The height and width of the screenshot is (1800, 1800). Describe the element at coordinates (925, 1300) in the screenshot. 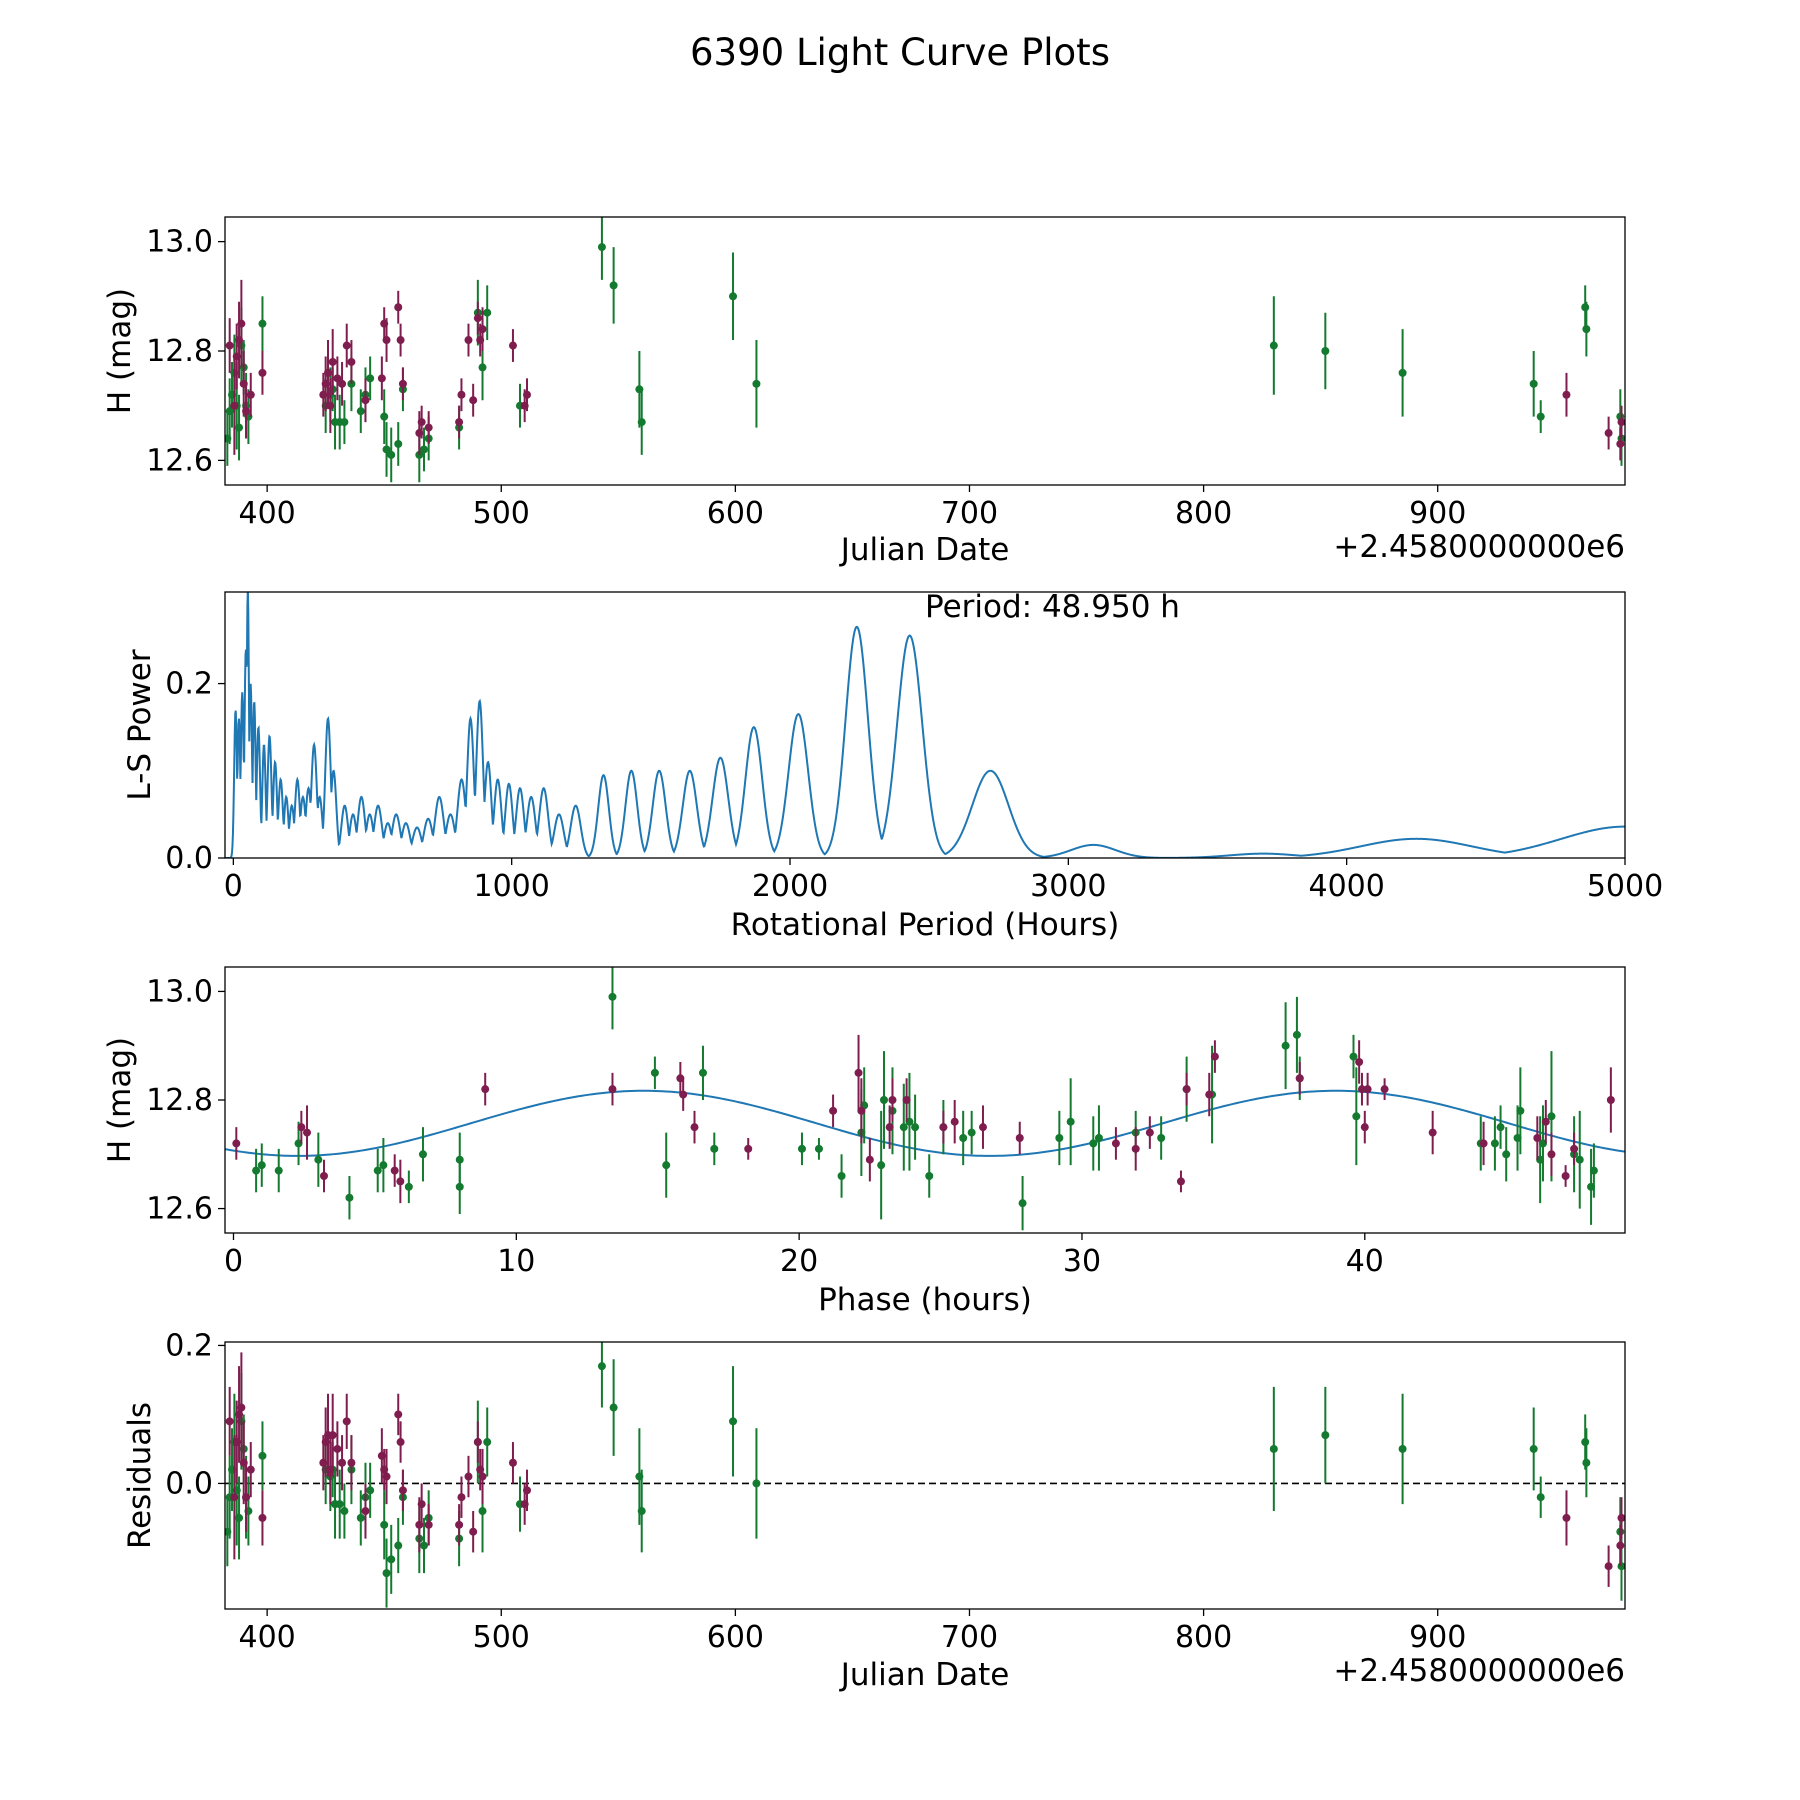

I see `x-axis-label: Phase (hours)` at that location.